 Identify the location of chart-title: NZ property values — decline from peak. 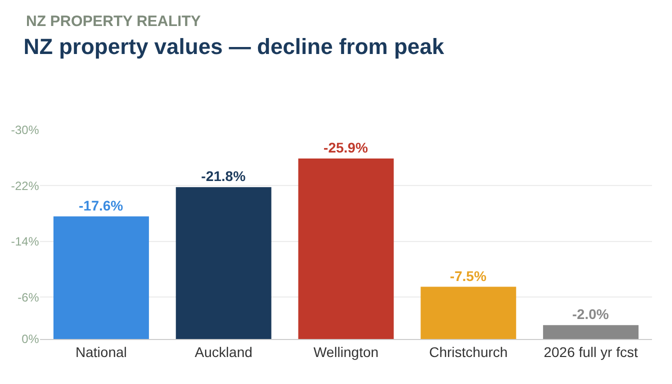
(234, 46).